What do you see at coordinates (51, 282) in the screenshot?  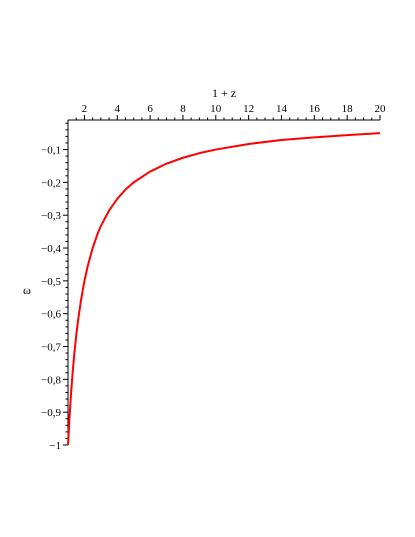 I see `y-tick-label: −0,5` at bounding box center [51, 282].